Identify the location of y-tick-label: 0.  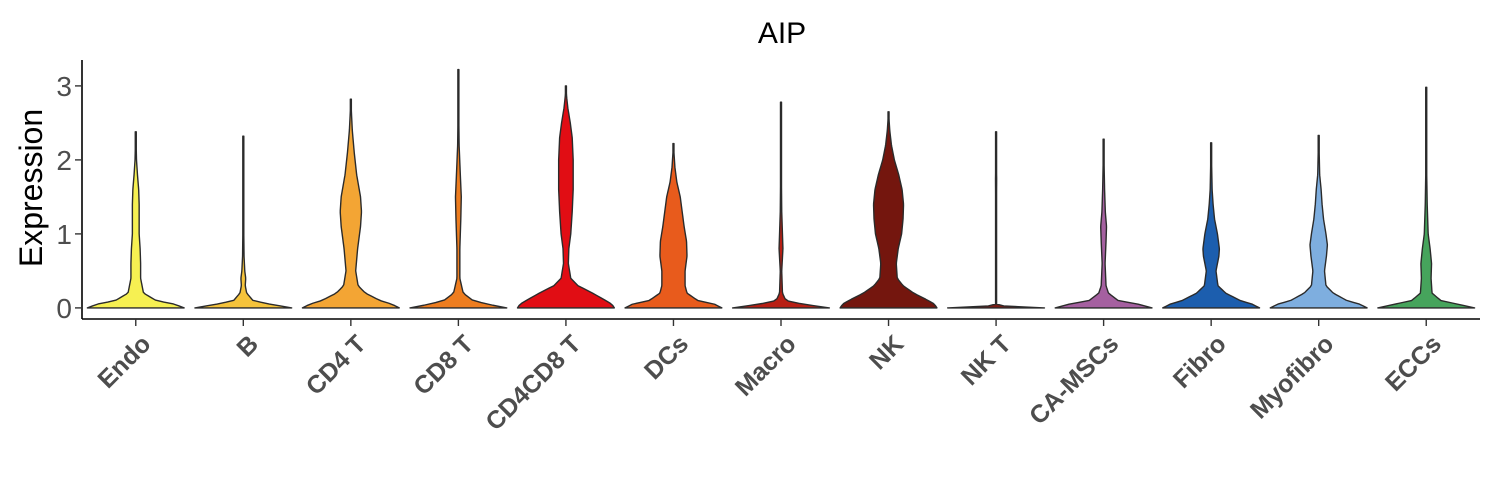
(64, 308).